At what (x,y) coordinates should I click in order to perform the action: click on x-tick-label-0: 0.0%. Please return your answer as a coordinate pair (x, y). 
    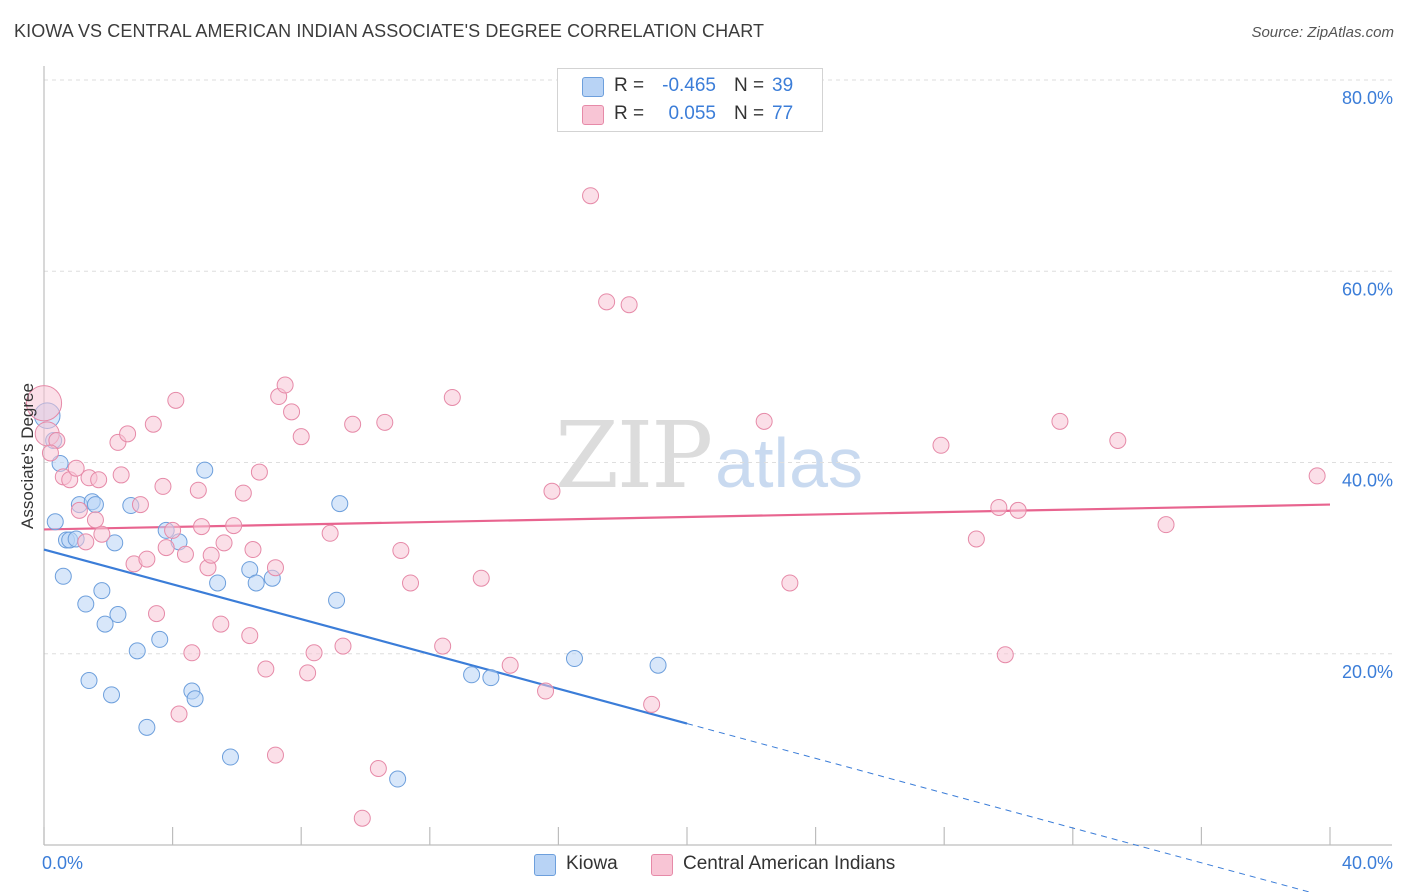
    Looking at the image, I should click on (62, 863).